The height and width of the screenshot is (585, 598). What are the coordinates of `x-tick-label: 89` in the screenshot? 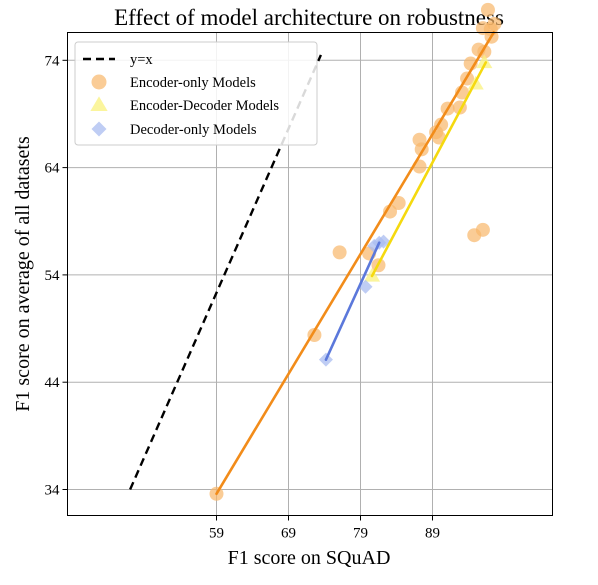 It's located at (432, 534).